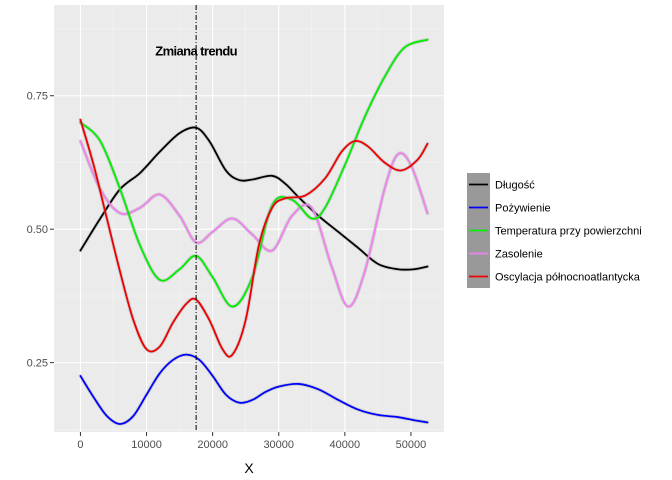  I want to click on x-axis-title: X, so click(249, 468).